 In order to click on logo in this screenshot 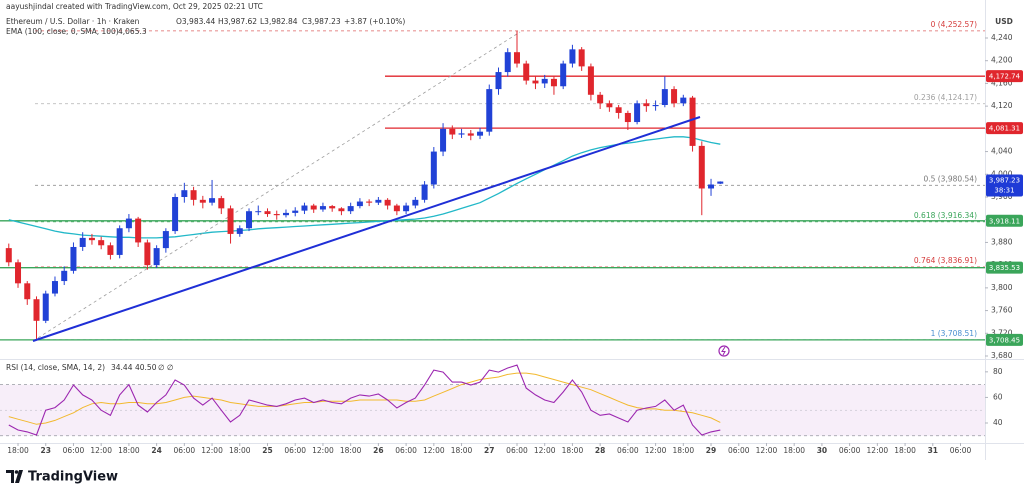, I will do `click(14, 476)`.